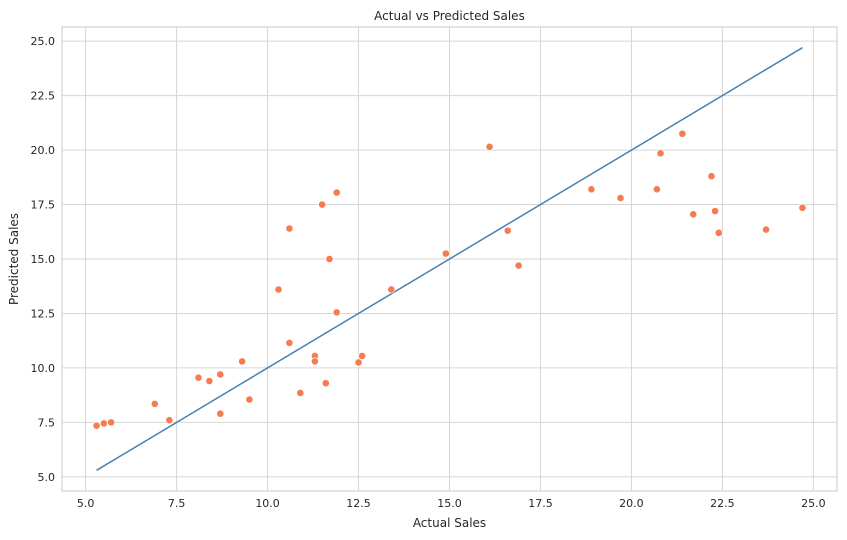  I want to click on y-tick-label: 12.5, so click(43, 313).